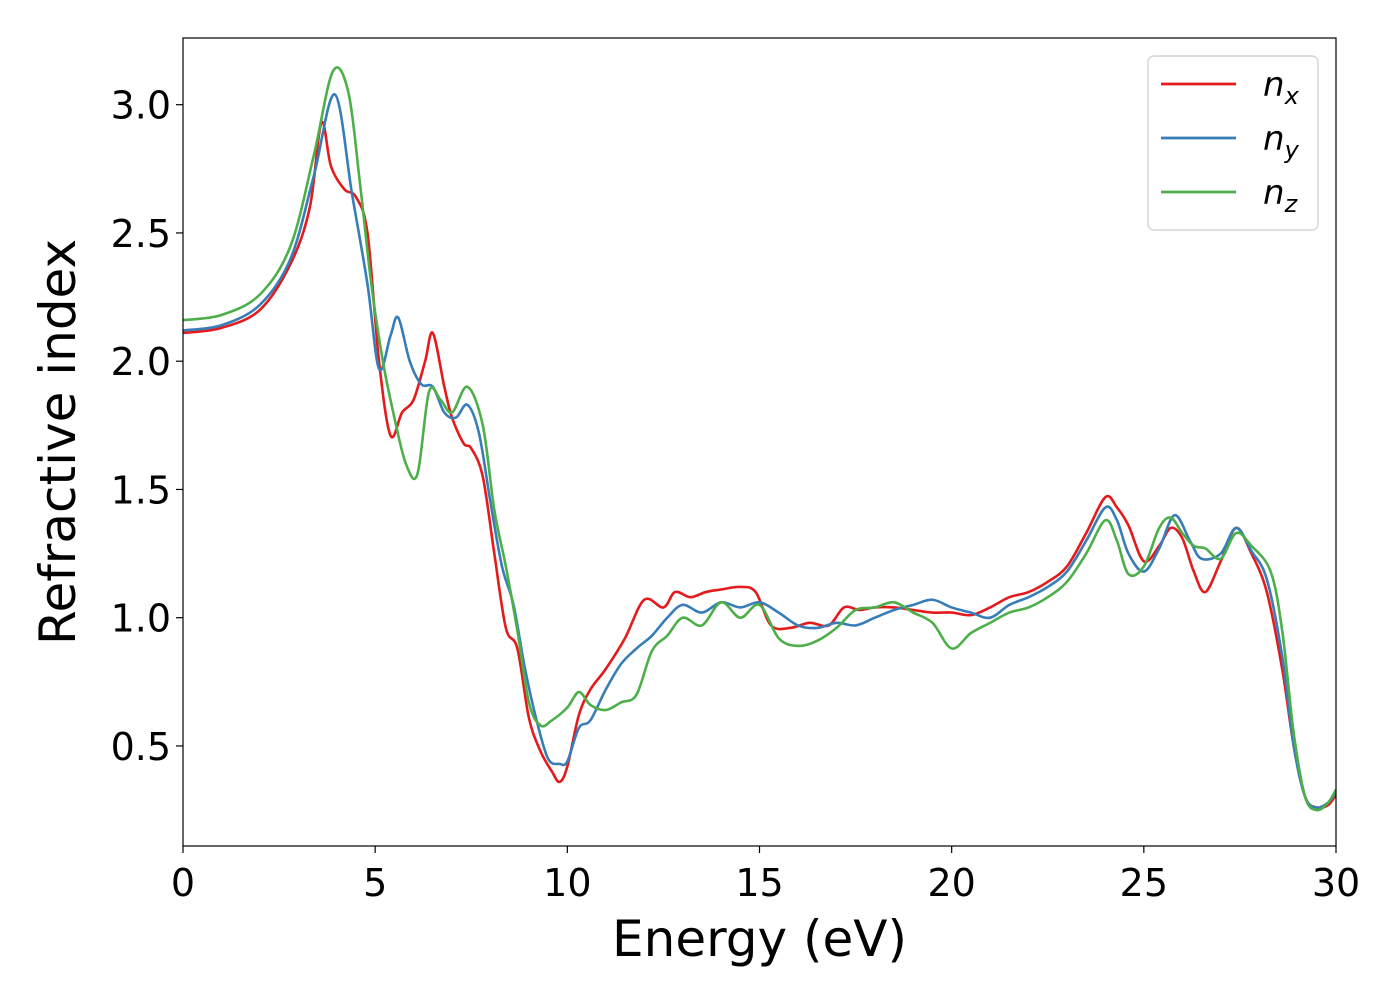 The width and height of the screenshot is (1400, 1000). Describe the element at coordinates (183, 883) in the screenshot. I see `x-tick-label: 0` at that location.